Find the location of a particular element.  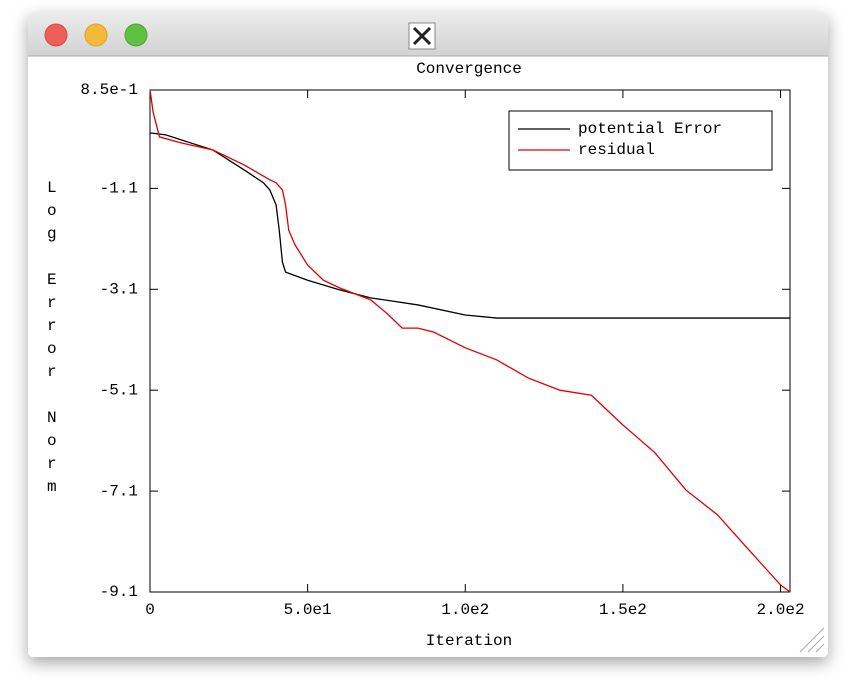

x-tick-label: 2.0e2 is located at coordinates (781, 610).